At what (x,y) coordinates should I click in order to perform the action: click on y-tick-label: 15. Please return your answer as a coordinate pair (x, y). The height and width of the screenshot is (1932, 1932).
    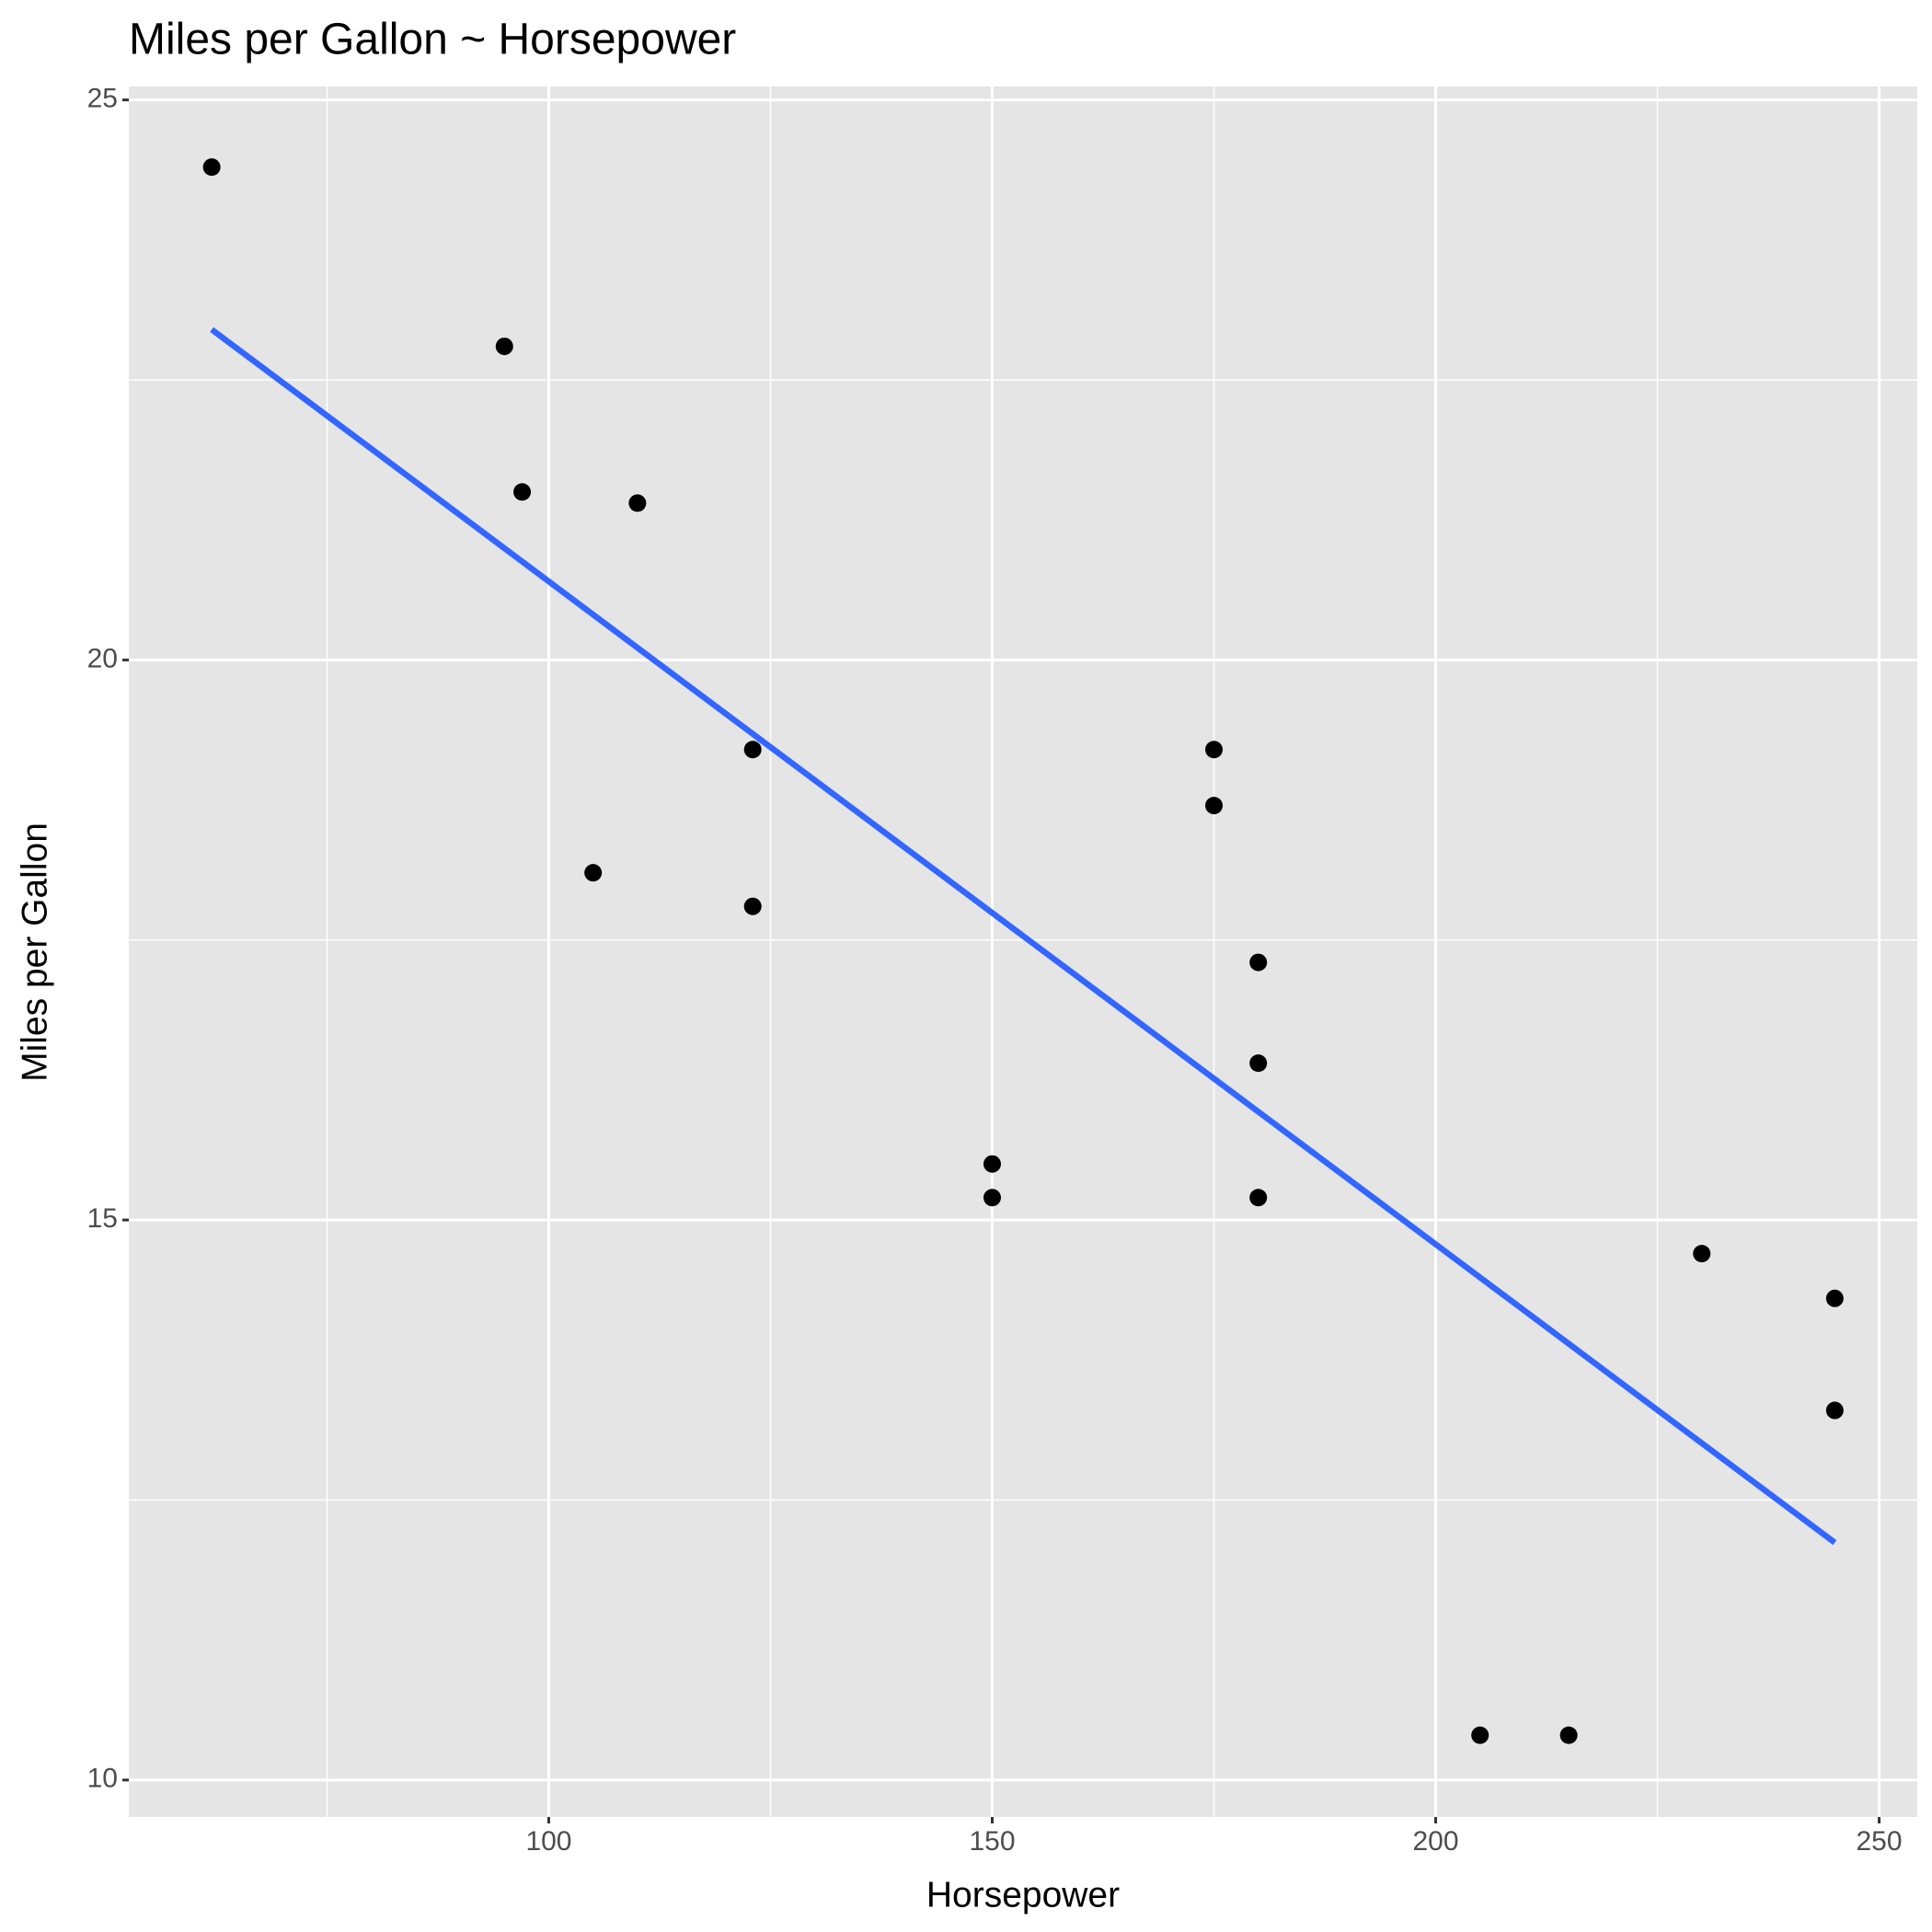
    Looking at the image, I should click on (102, 1218).